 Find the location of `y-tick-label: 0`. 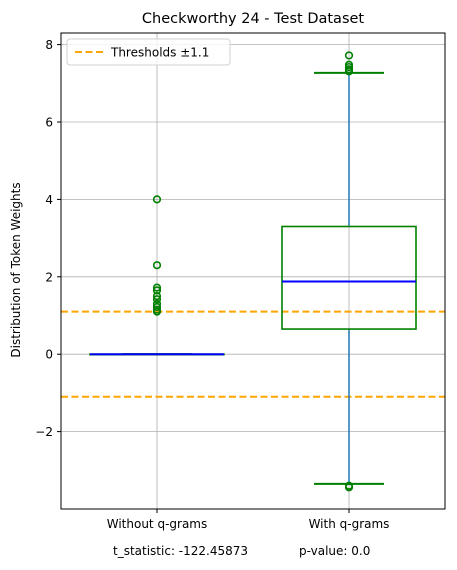

y-tick-label: 0 is located at coordinates (49, 355).